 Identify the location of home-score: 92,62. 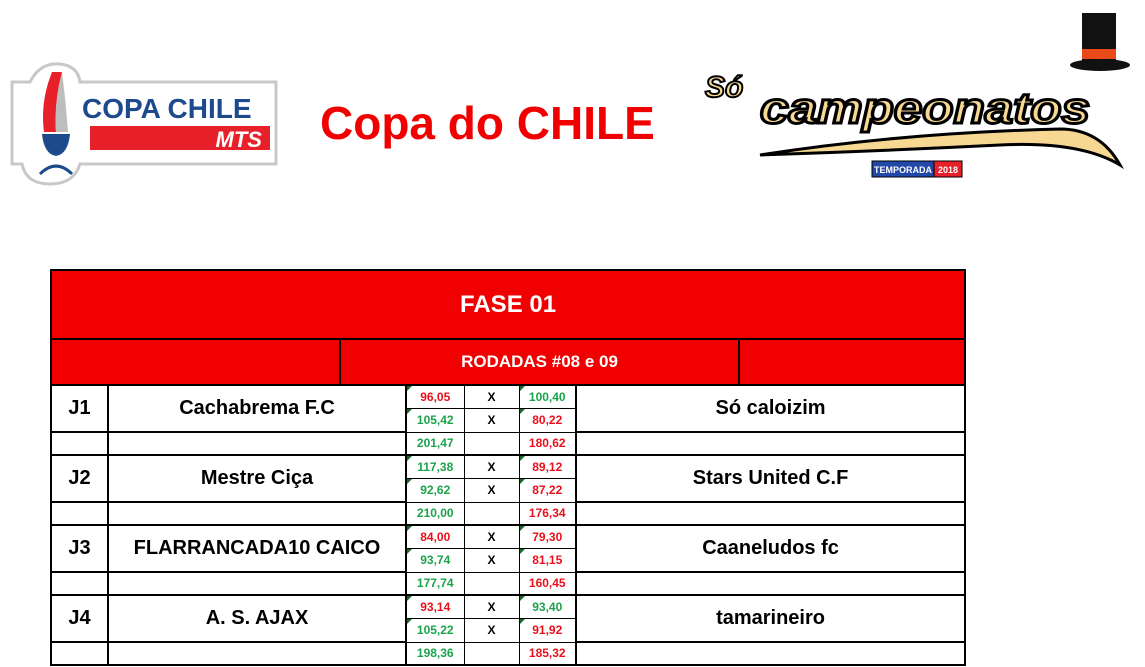
(435, 490).